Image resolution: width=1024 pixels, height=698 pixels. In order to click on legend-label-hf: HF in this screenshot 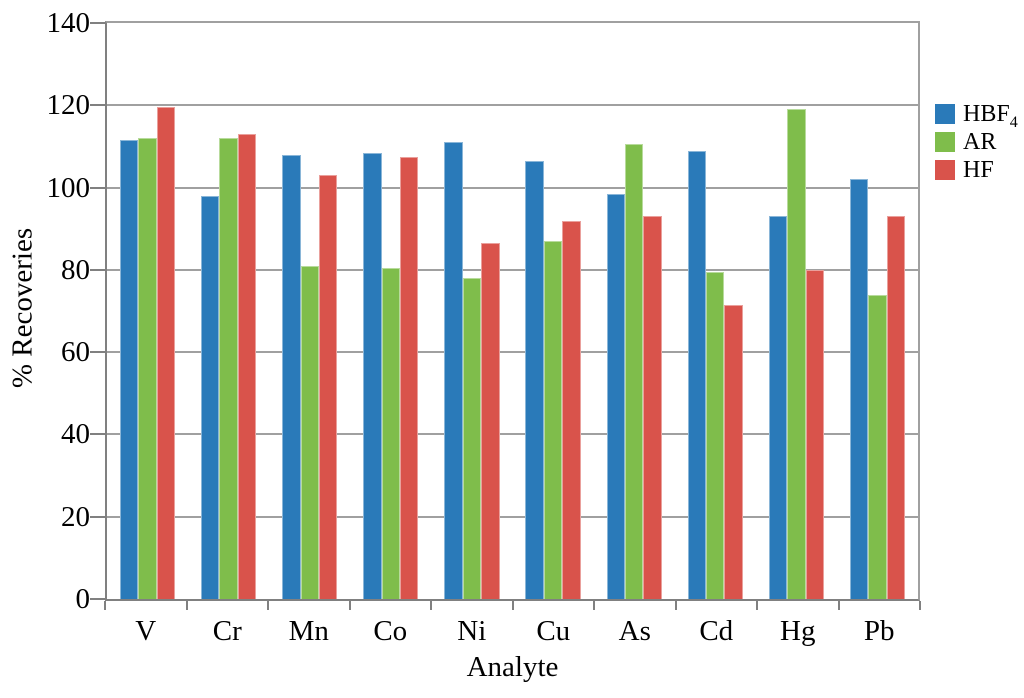, I will do `click(978, 169)`.